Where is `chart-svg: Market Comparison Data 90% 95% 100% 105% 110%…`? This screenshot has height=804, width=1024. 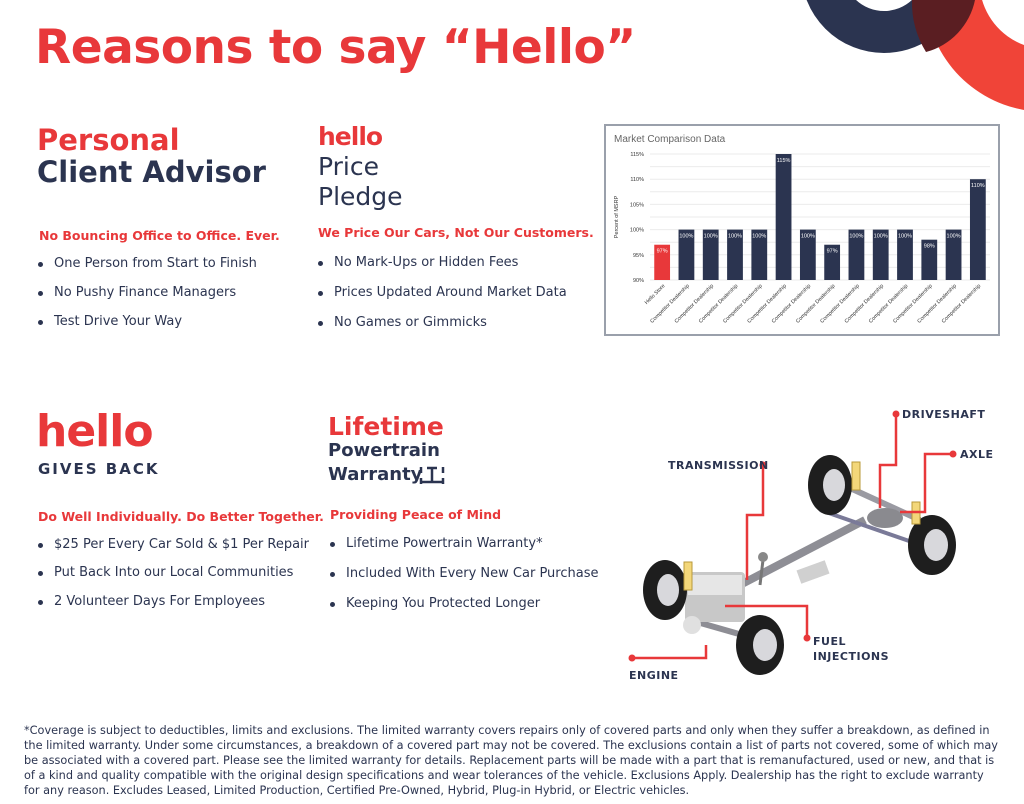 chart-svg: Market Comparison Data 90% 95% 100% 105% 110%… is located at coordinates (802, 229).